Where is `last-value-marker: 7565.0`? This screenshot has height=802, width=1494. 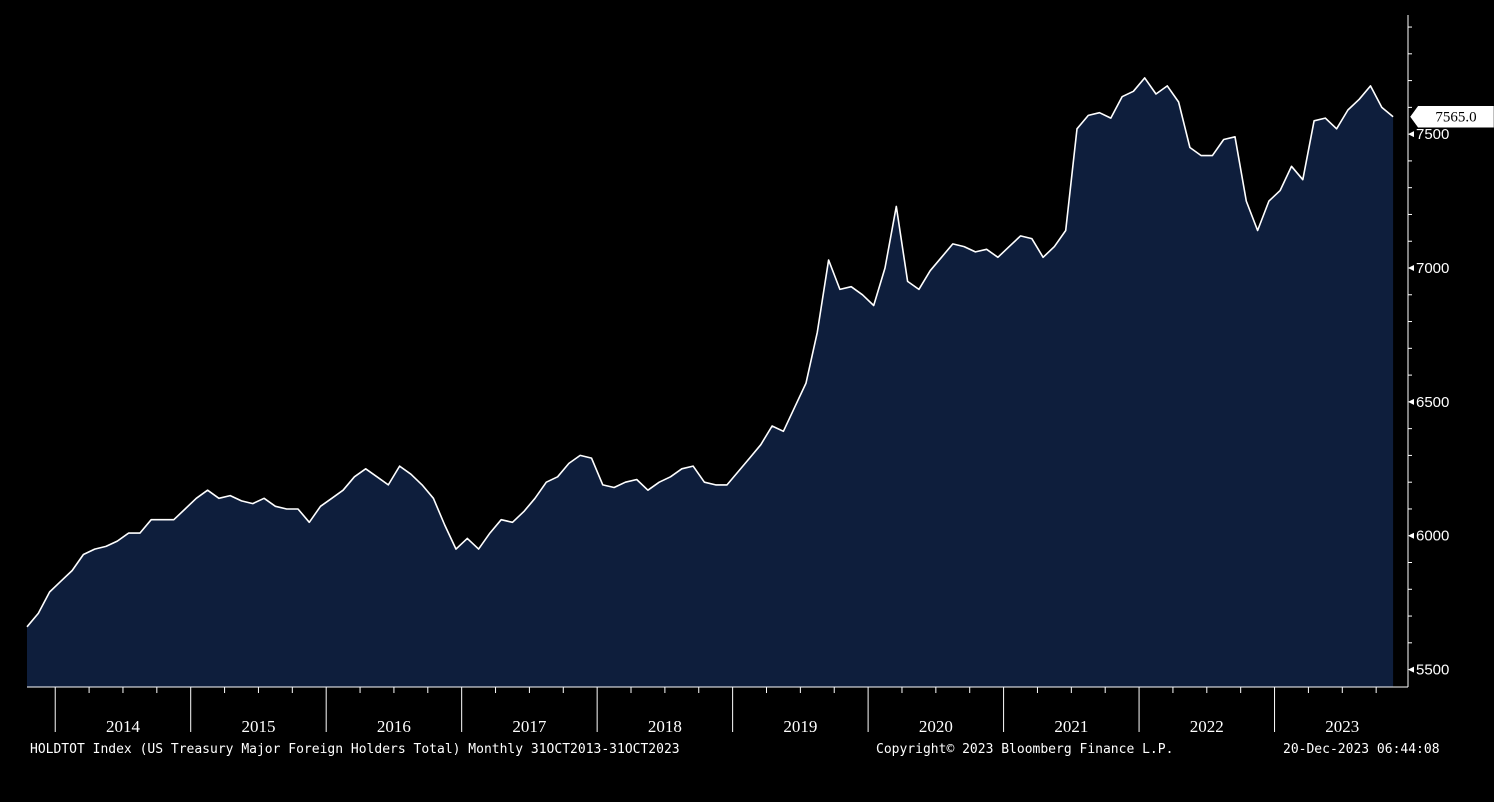
last-value-marker: 7565.0 is located at coordinates (1451, 116).